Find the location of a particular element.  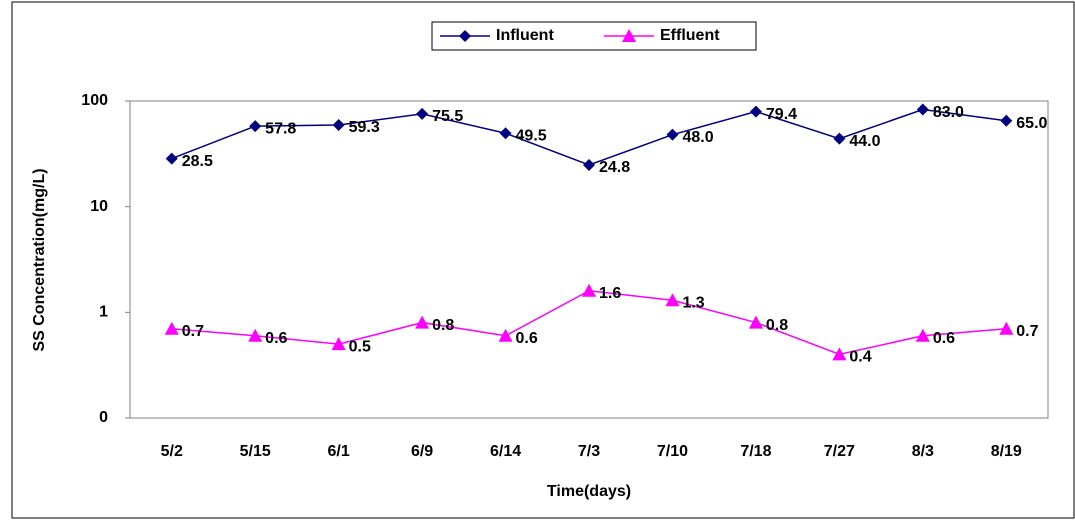

legend-label: Effluent is located at coordinates (690, 35).